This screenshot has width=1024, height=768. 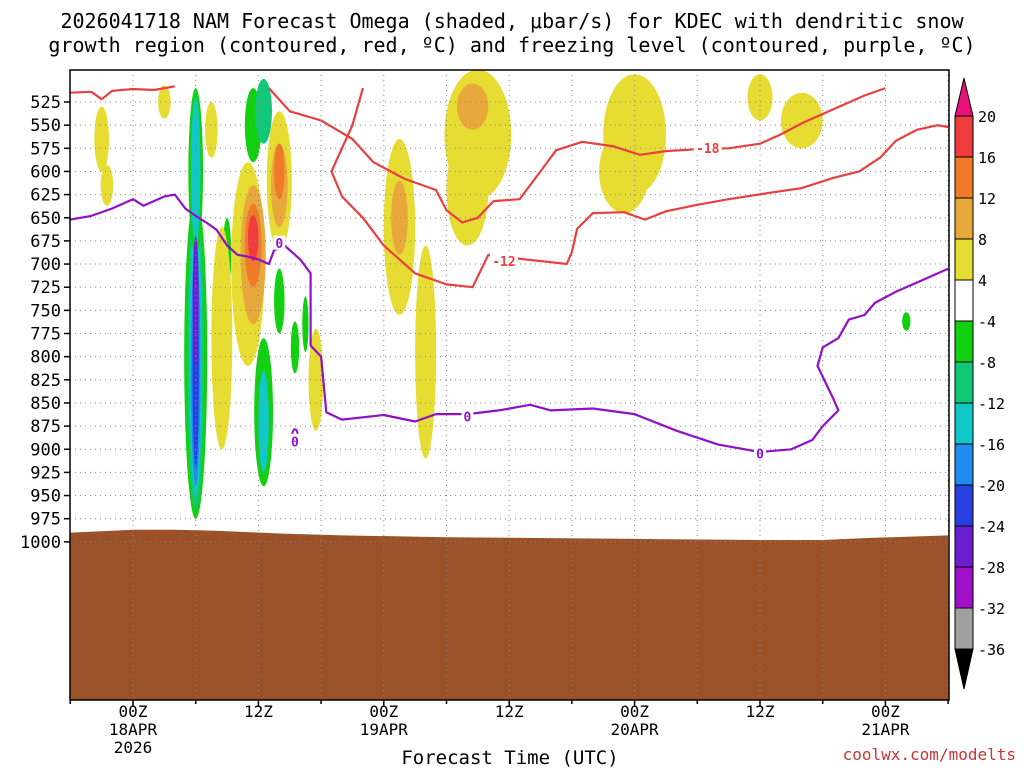 What do you see at coordinates (45, 103) in the screenshot?
I see `y-tick-label: 525` at bounding box center [45, 103].